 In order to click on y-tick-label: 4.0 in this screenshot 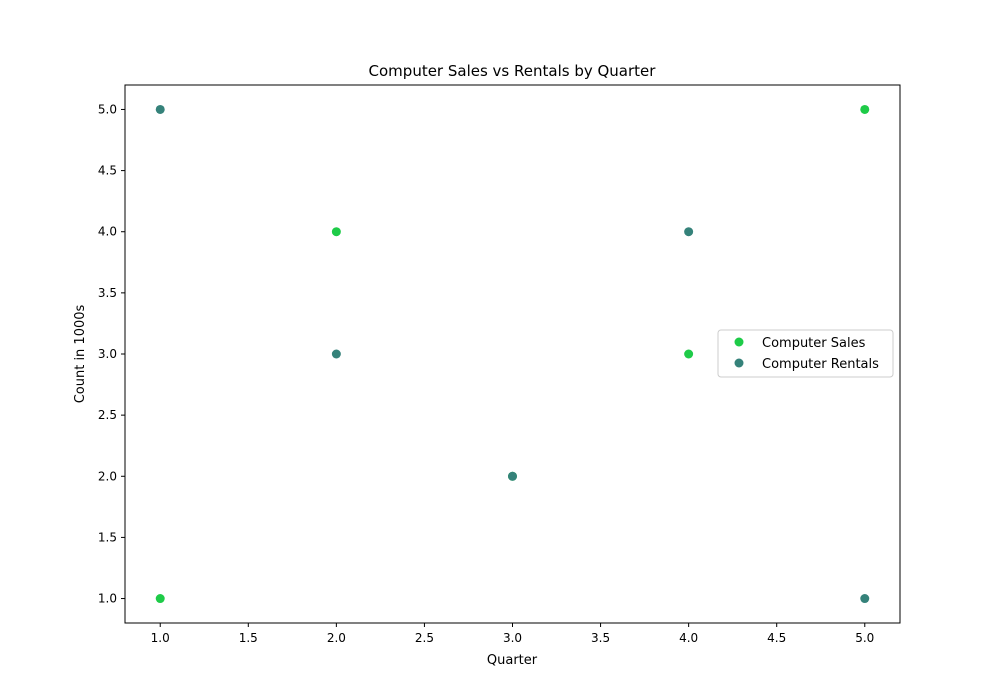, I will do `click(107, 232)`.